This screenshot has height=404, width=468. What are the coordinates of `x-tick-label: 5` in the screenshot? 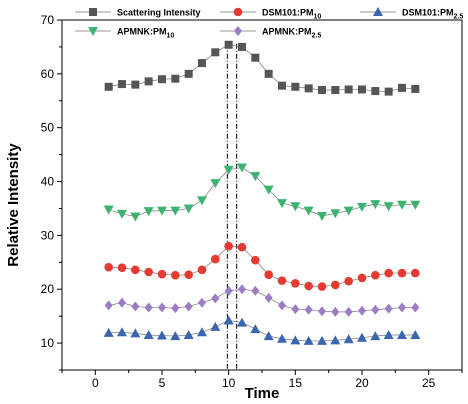 It's located at (162, 383).